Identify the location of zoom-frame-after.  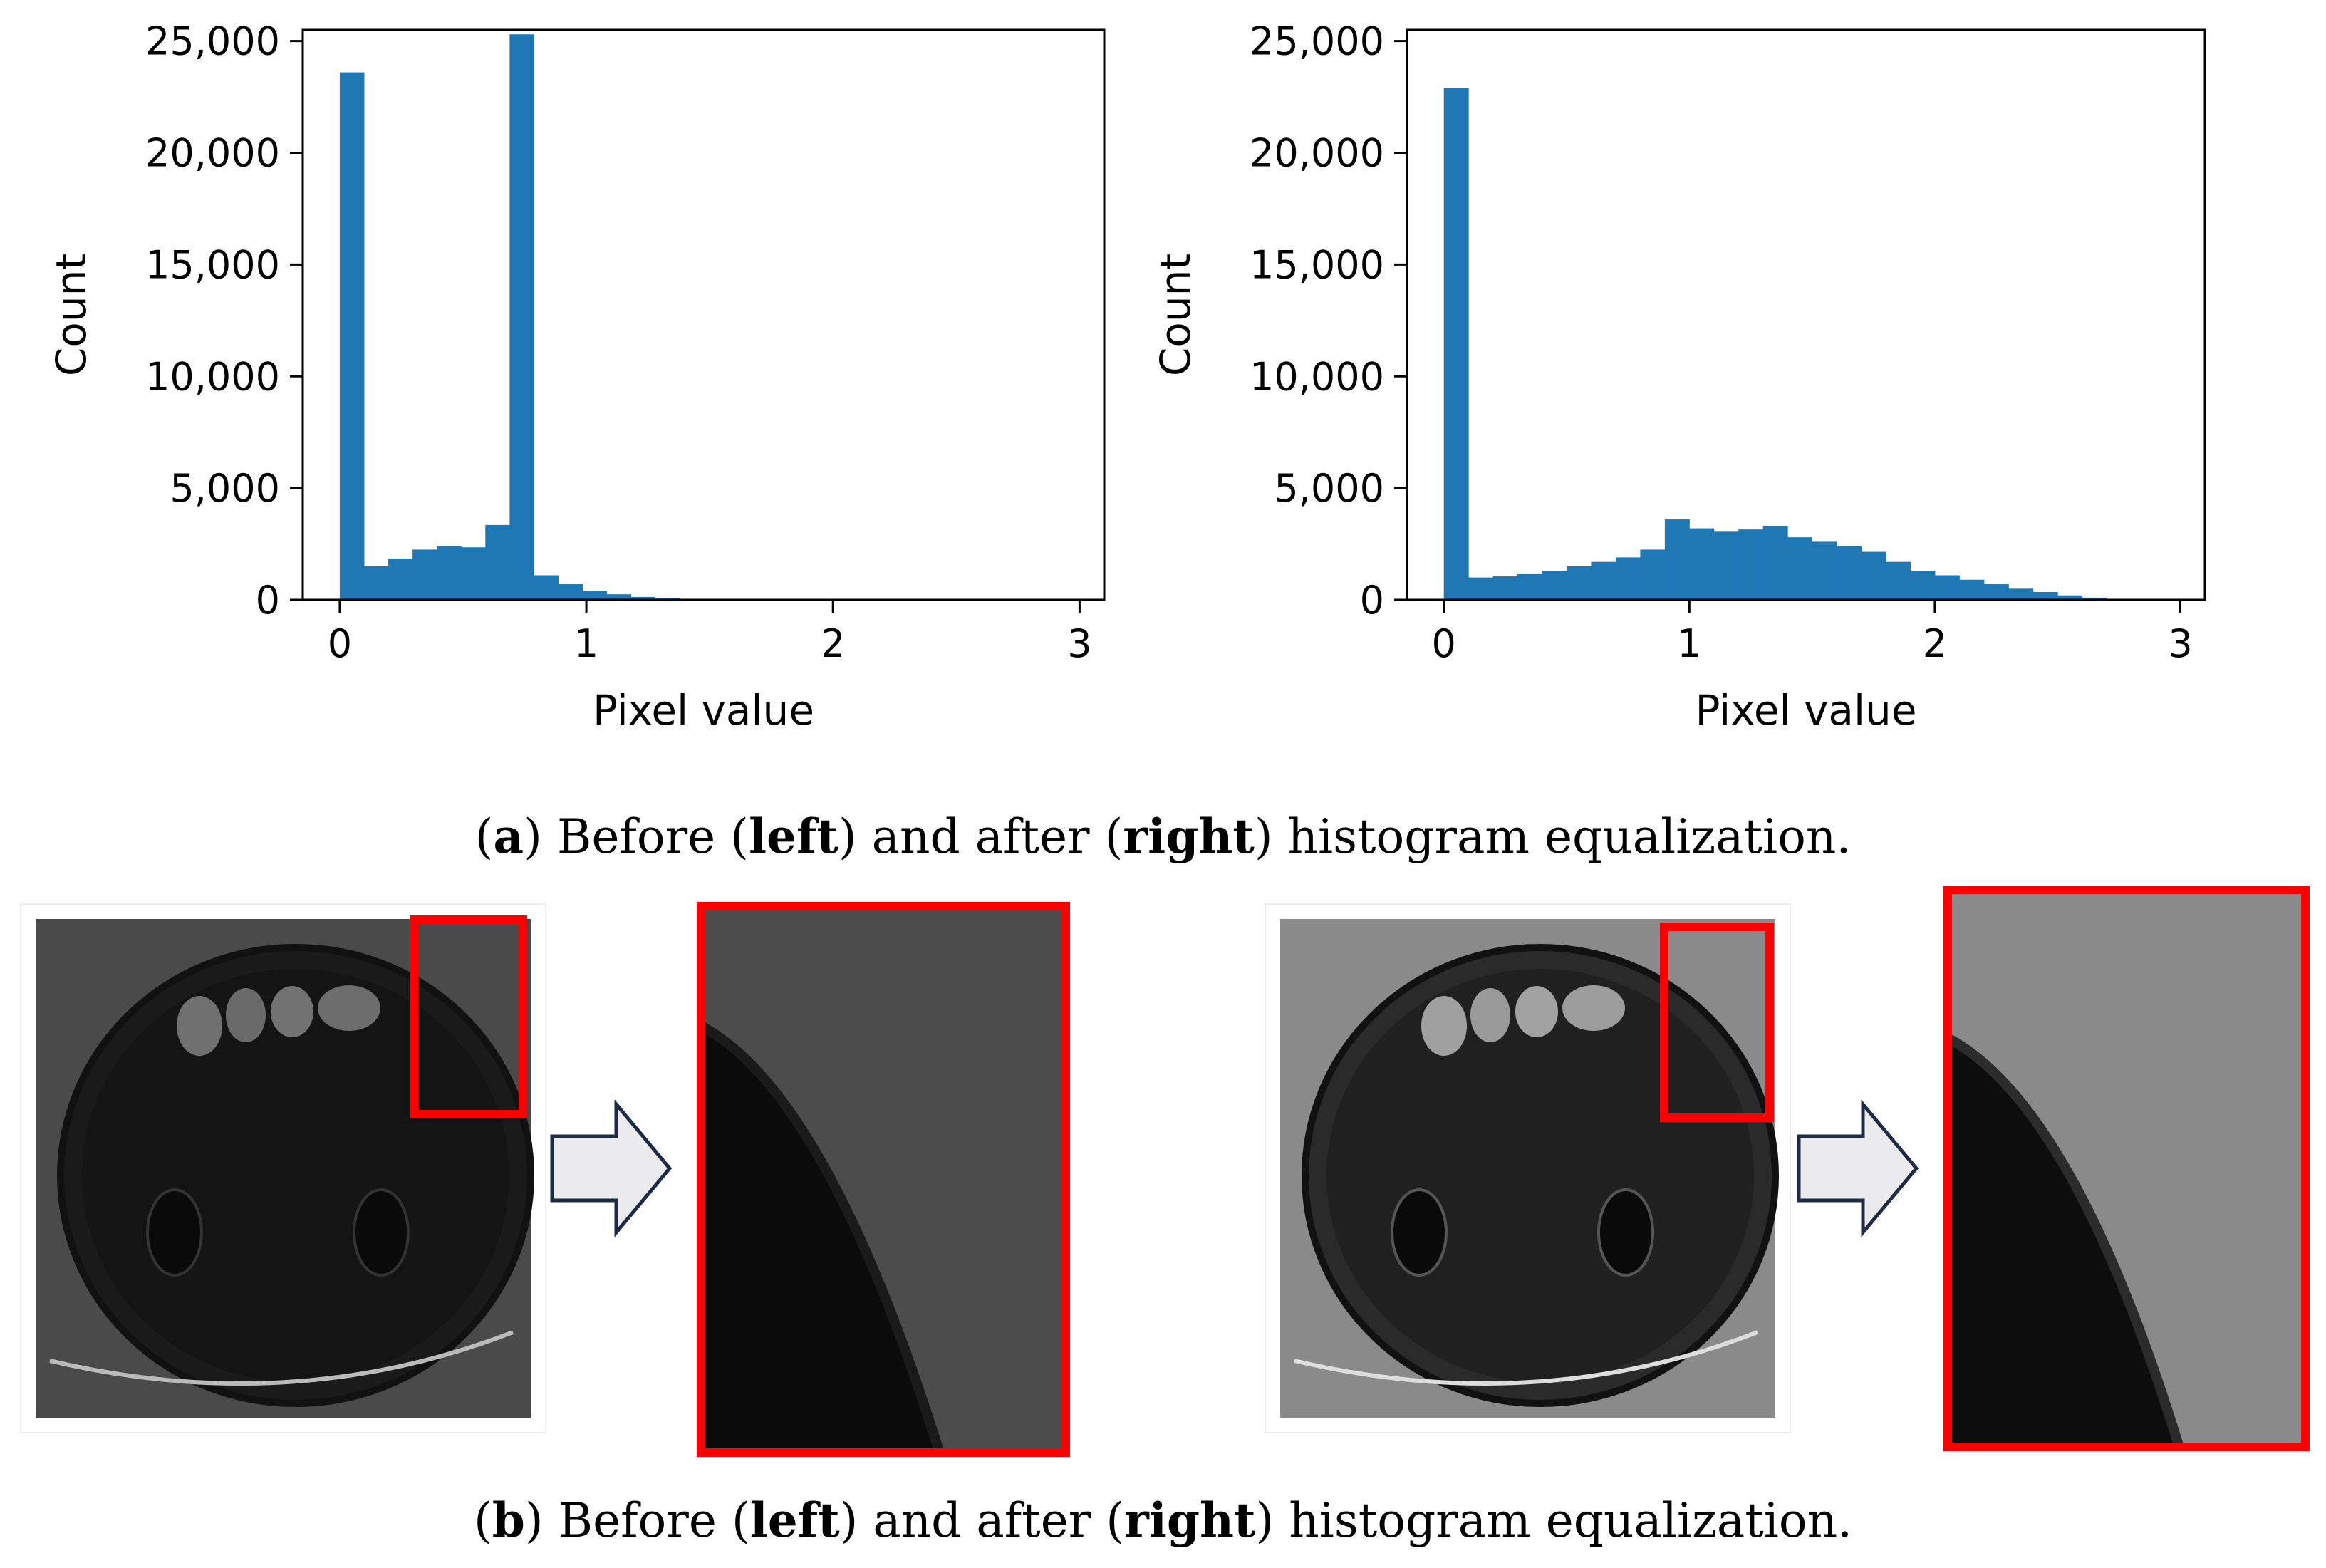
(2126, 1168).